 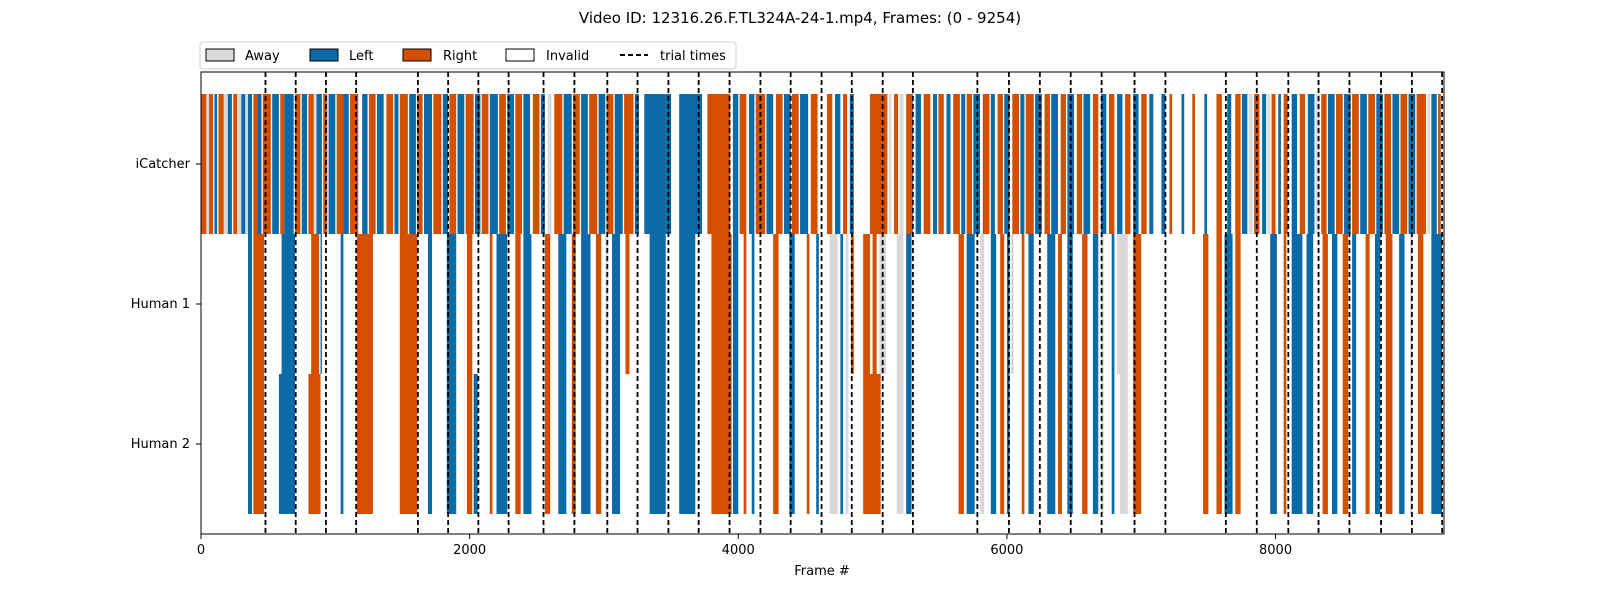 I want to click on x-tick-label: 6000, so click(x=1006, y=550).